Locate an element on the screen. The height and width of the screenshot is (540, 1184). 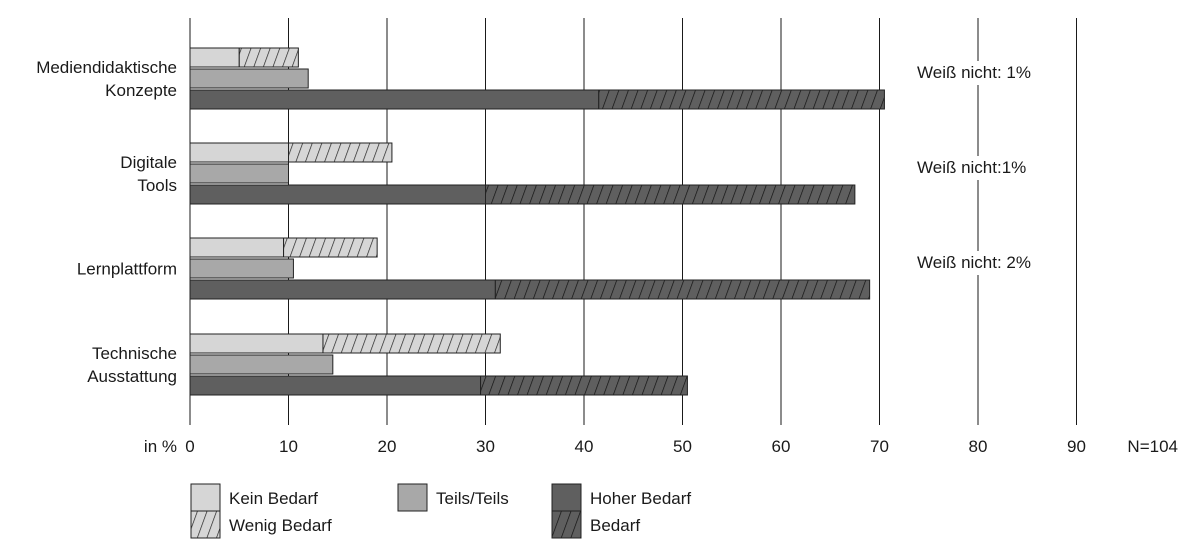
legend-label-teils-teils: Teils/Teils is located at coordinates (472, 498).